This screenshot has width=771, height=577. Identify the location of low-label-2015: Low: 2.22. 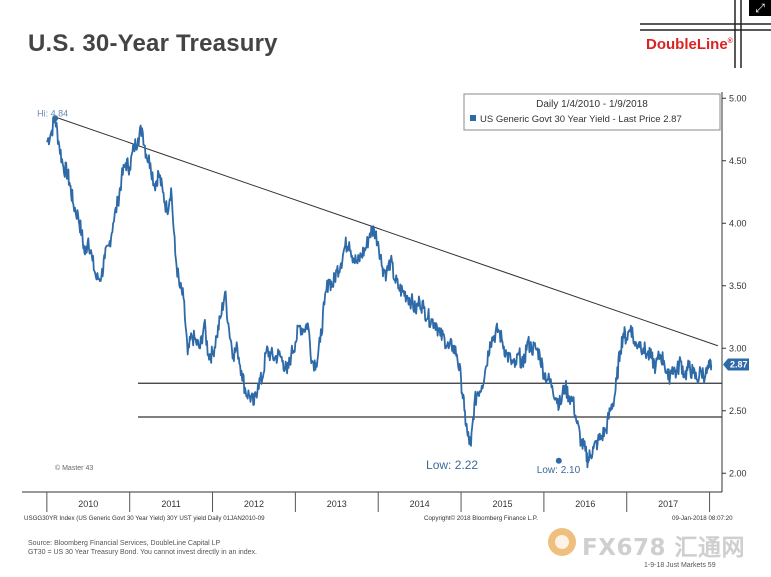
(452, 465).